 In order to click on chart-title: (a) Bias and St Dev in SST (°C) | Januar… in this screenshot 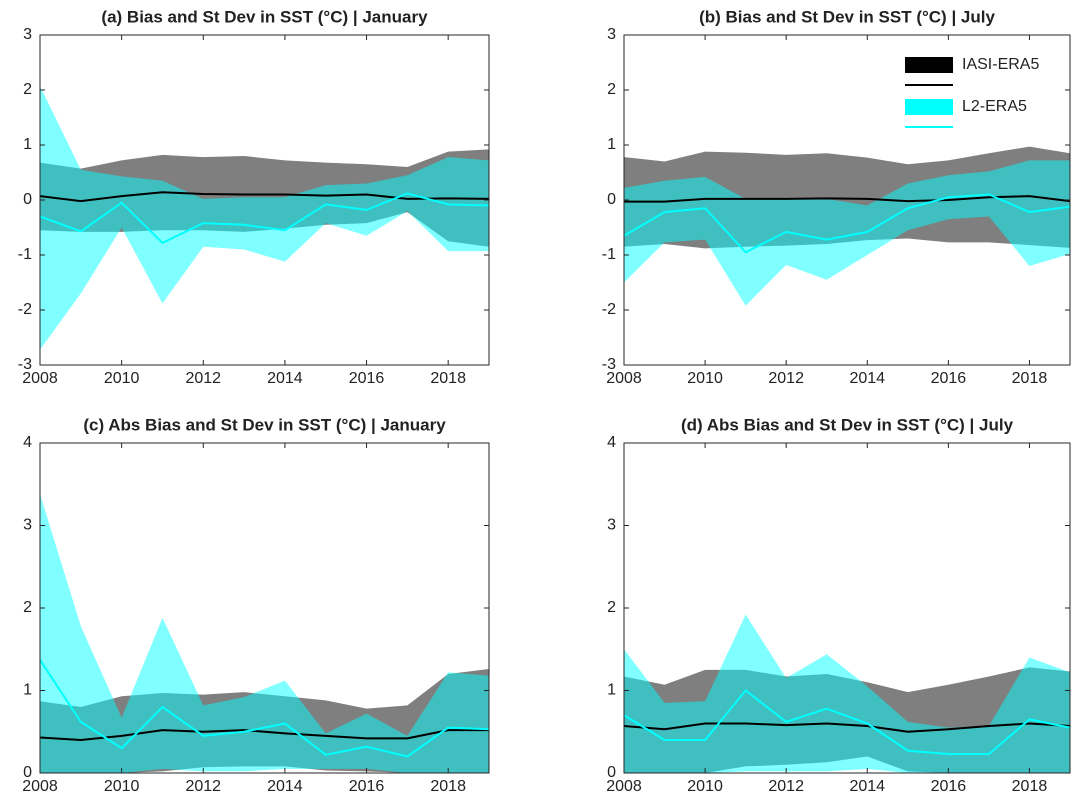, I will do `click(264, 16)`.